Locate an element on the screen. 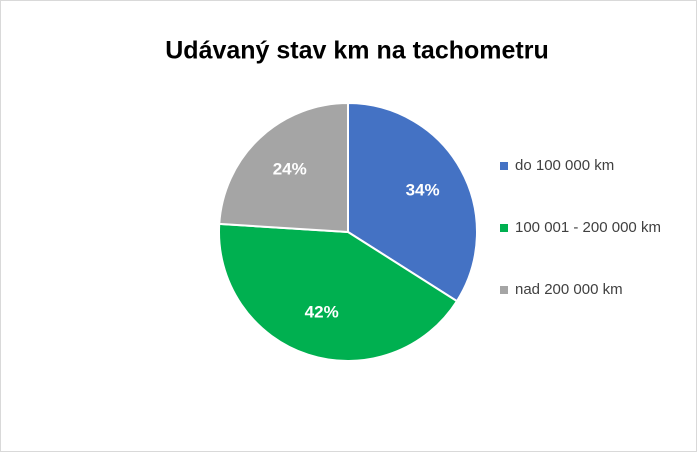  legend-label: 100 001 - 200 000 km is located at coordinates (588, 227).